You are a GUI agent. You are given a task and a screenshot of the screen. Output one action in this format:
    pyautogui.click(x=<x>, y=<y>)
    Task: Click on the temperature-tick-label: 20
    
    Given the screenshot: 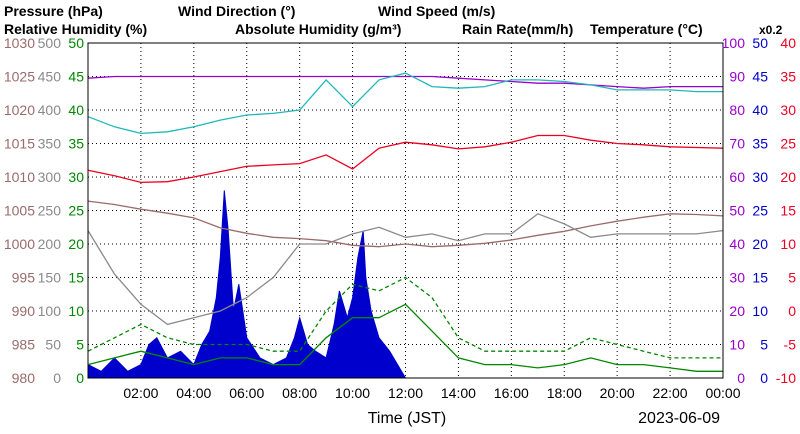 What is the action you would take?
    pyautogui.click(x=788, y=177)
    